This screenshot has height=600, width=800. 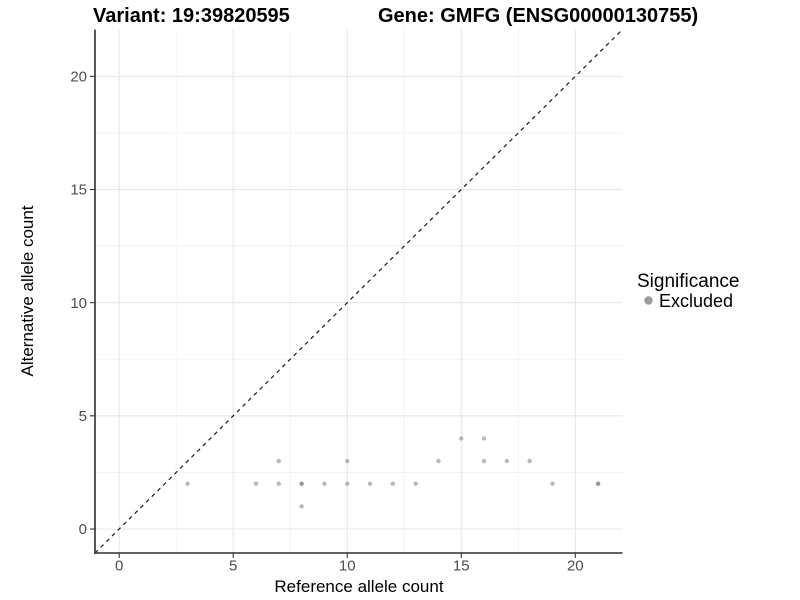 I want to click on y-tick-label: 10, so click(x=78, y=303).